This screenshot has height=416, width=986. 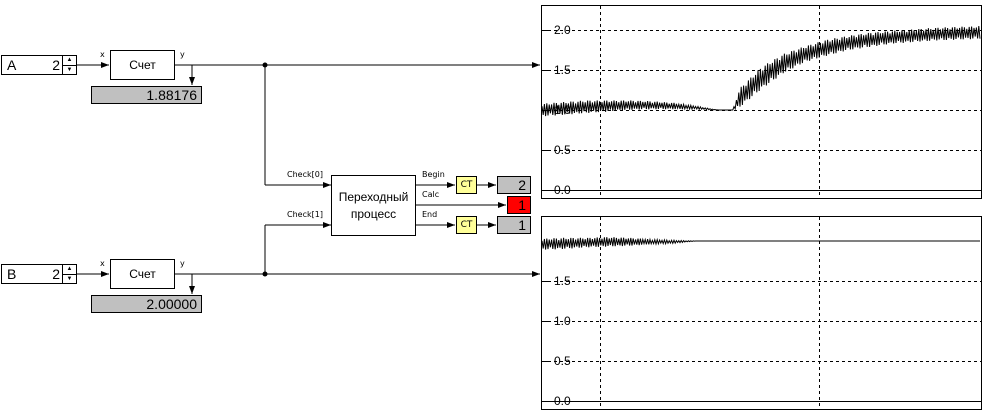 What do you see at coordinates (433, 174) in the screenshot?
I see `begin-port-label: Begin` at bounding box center [433, 174].